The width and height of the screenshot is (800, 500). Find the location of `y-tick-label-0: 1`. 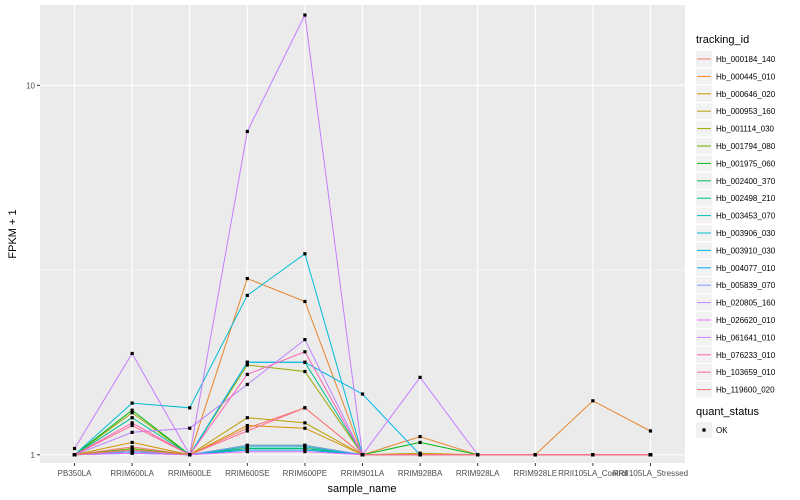

y-tick-label-0: 1 is located at coordinates (33, 455).